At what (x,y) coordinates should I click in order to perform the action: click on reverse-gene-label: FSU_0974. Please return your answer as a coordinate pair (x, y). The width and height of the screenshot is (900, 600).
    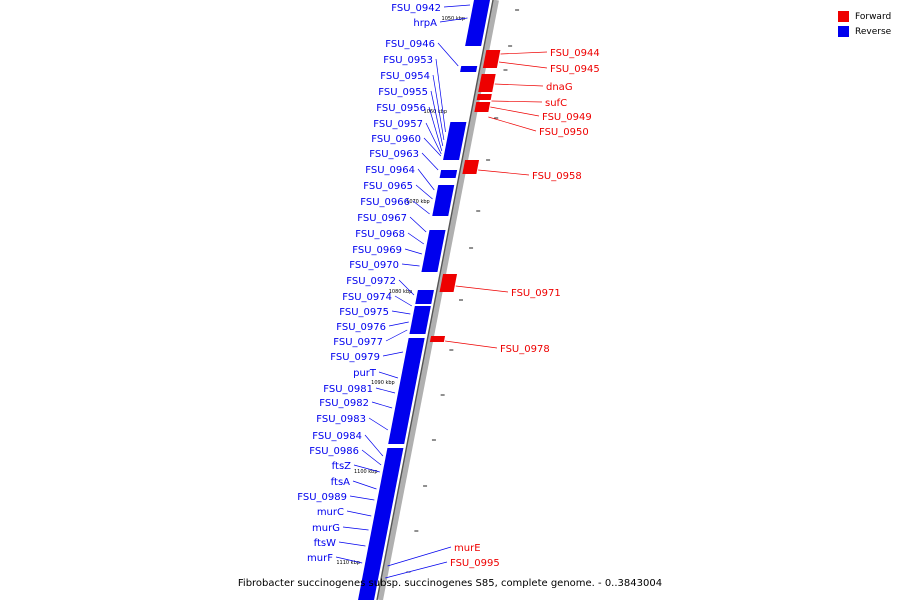
    Looking at the image, I should click on (367, 297).